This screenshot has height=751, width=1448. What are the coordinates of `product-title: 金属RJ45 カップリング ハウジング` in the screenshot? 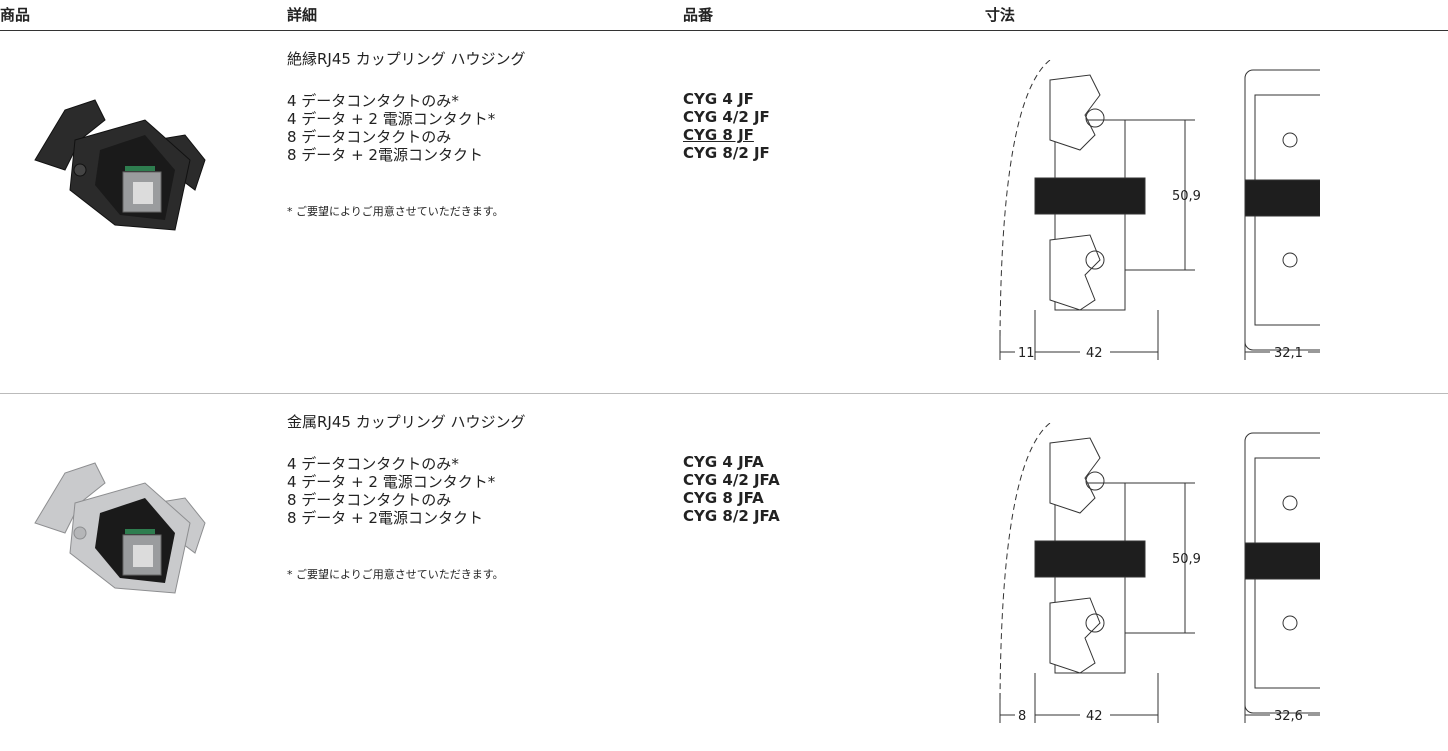 It's located at (406, 422).